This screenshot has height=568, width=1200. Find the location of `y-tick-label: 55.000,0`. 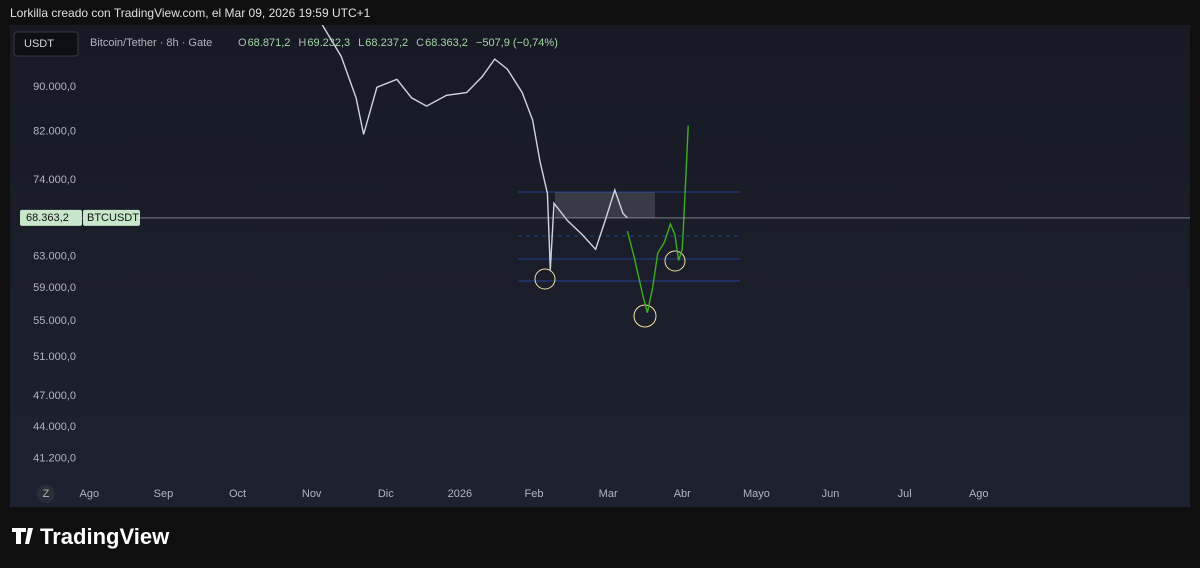

y-tick-label: 55.000,0 is located at coordinates (54, 321).